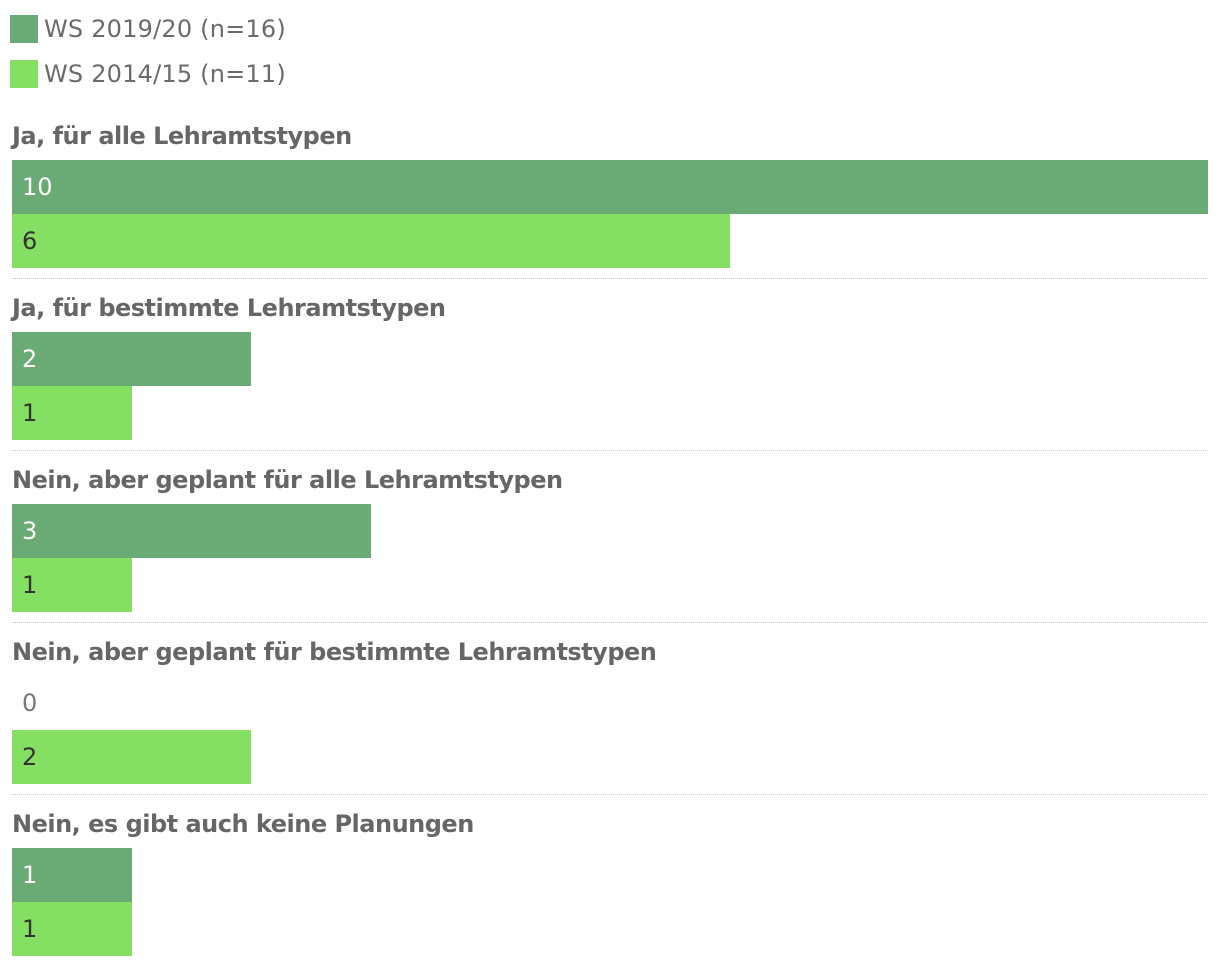  Describe the element at coordinates (30, 531) in the screenshot. I see `data-label-nein-aber-geplant-fuer-alle-lehramtstypen-ws-2019-20: 3` at that location.